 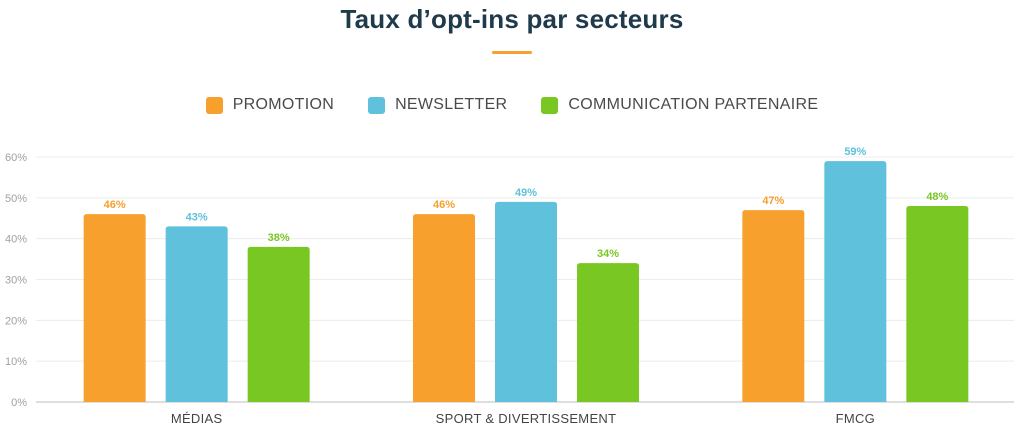 I want to click on value-label-newsletter: 59%, so click(x=855, y=152).